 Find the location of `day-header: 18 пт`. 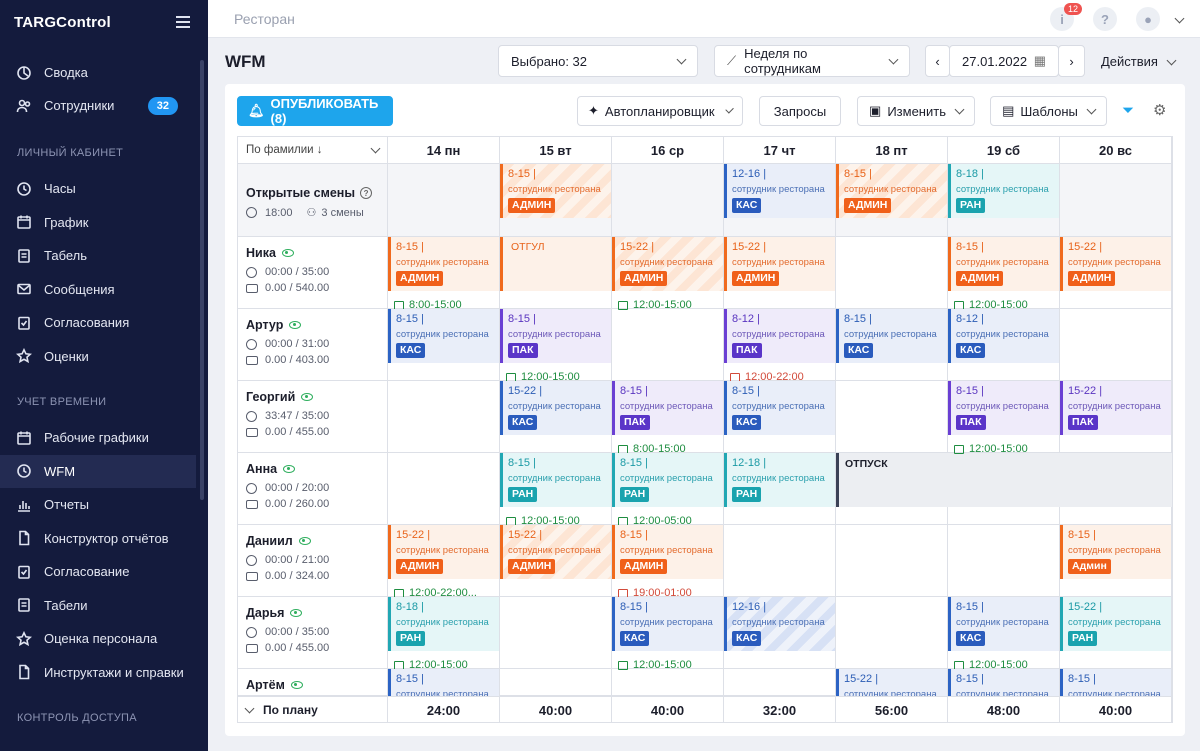

day-header: 18 пт is located at coordinates (892, 150).